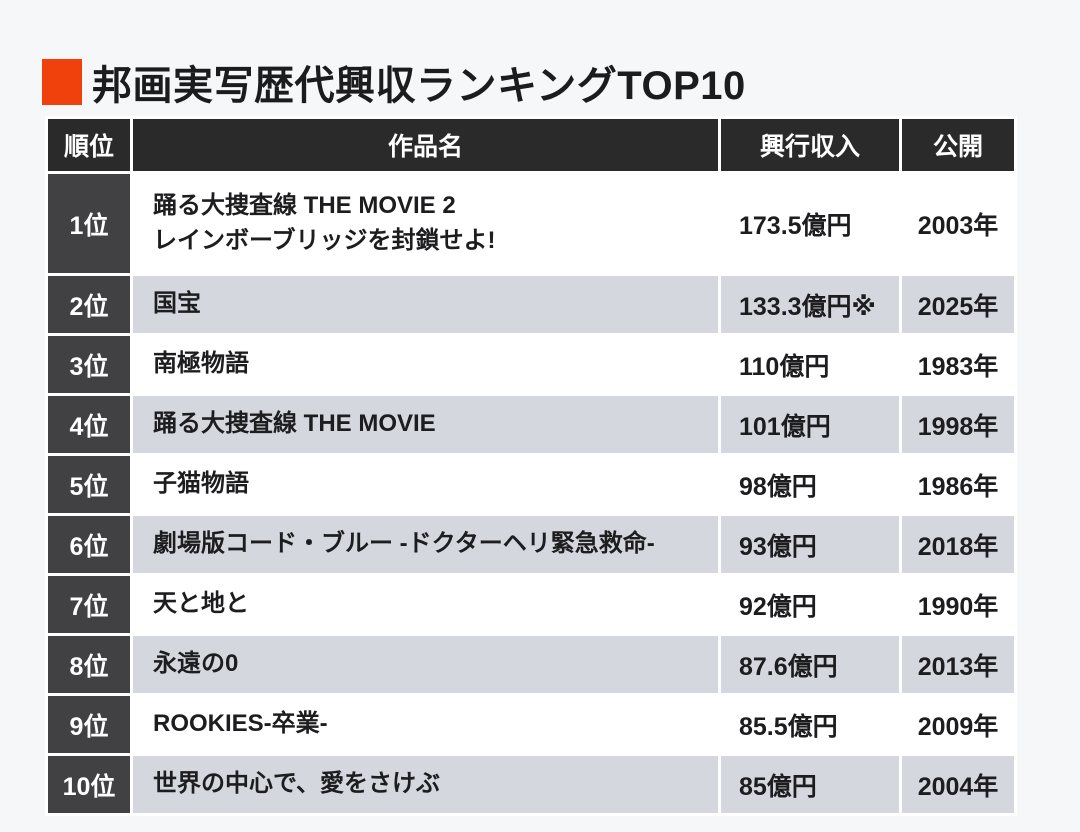 The height and width of the screenshot is (832, 1080). What do you see at coordinates (419, 85) in the screenshot?
I see `page-title: 邦画実写歴代興収ランキングTOP10` at bounding box center [419, 85].